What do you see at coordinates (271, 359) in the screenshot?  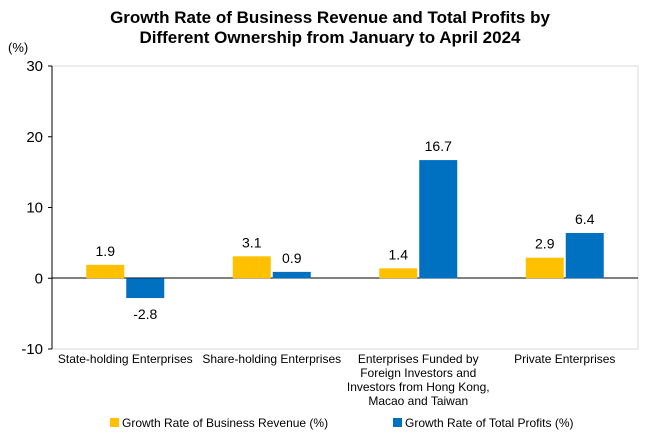 I see `category-label: Share-holding Enterprises` at bounding box center [271, 359].